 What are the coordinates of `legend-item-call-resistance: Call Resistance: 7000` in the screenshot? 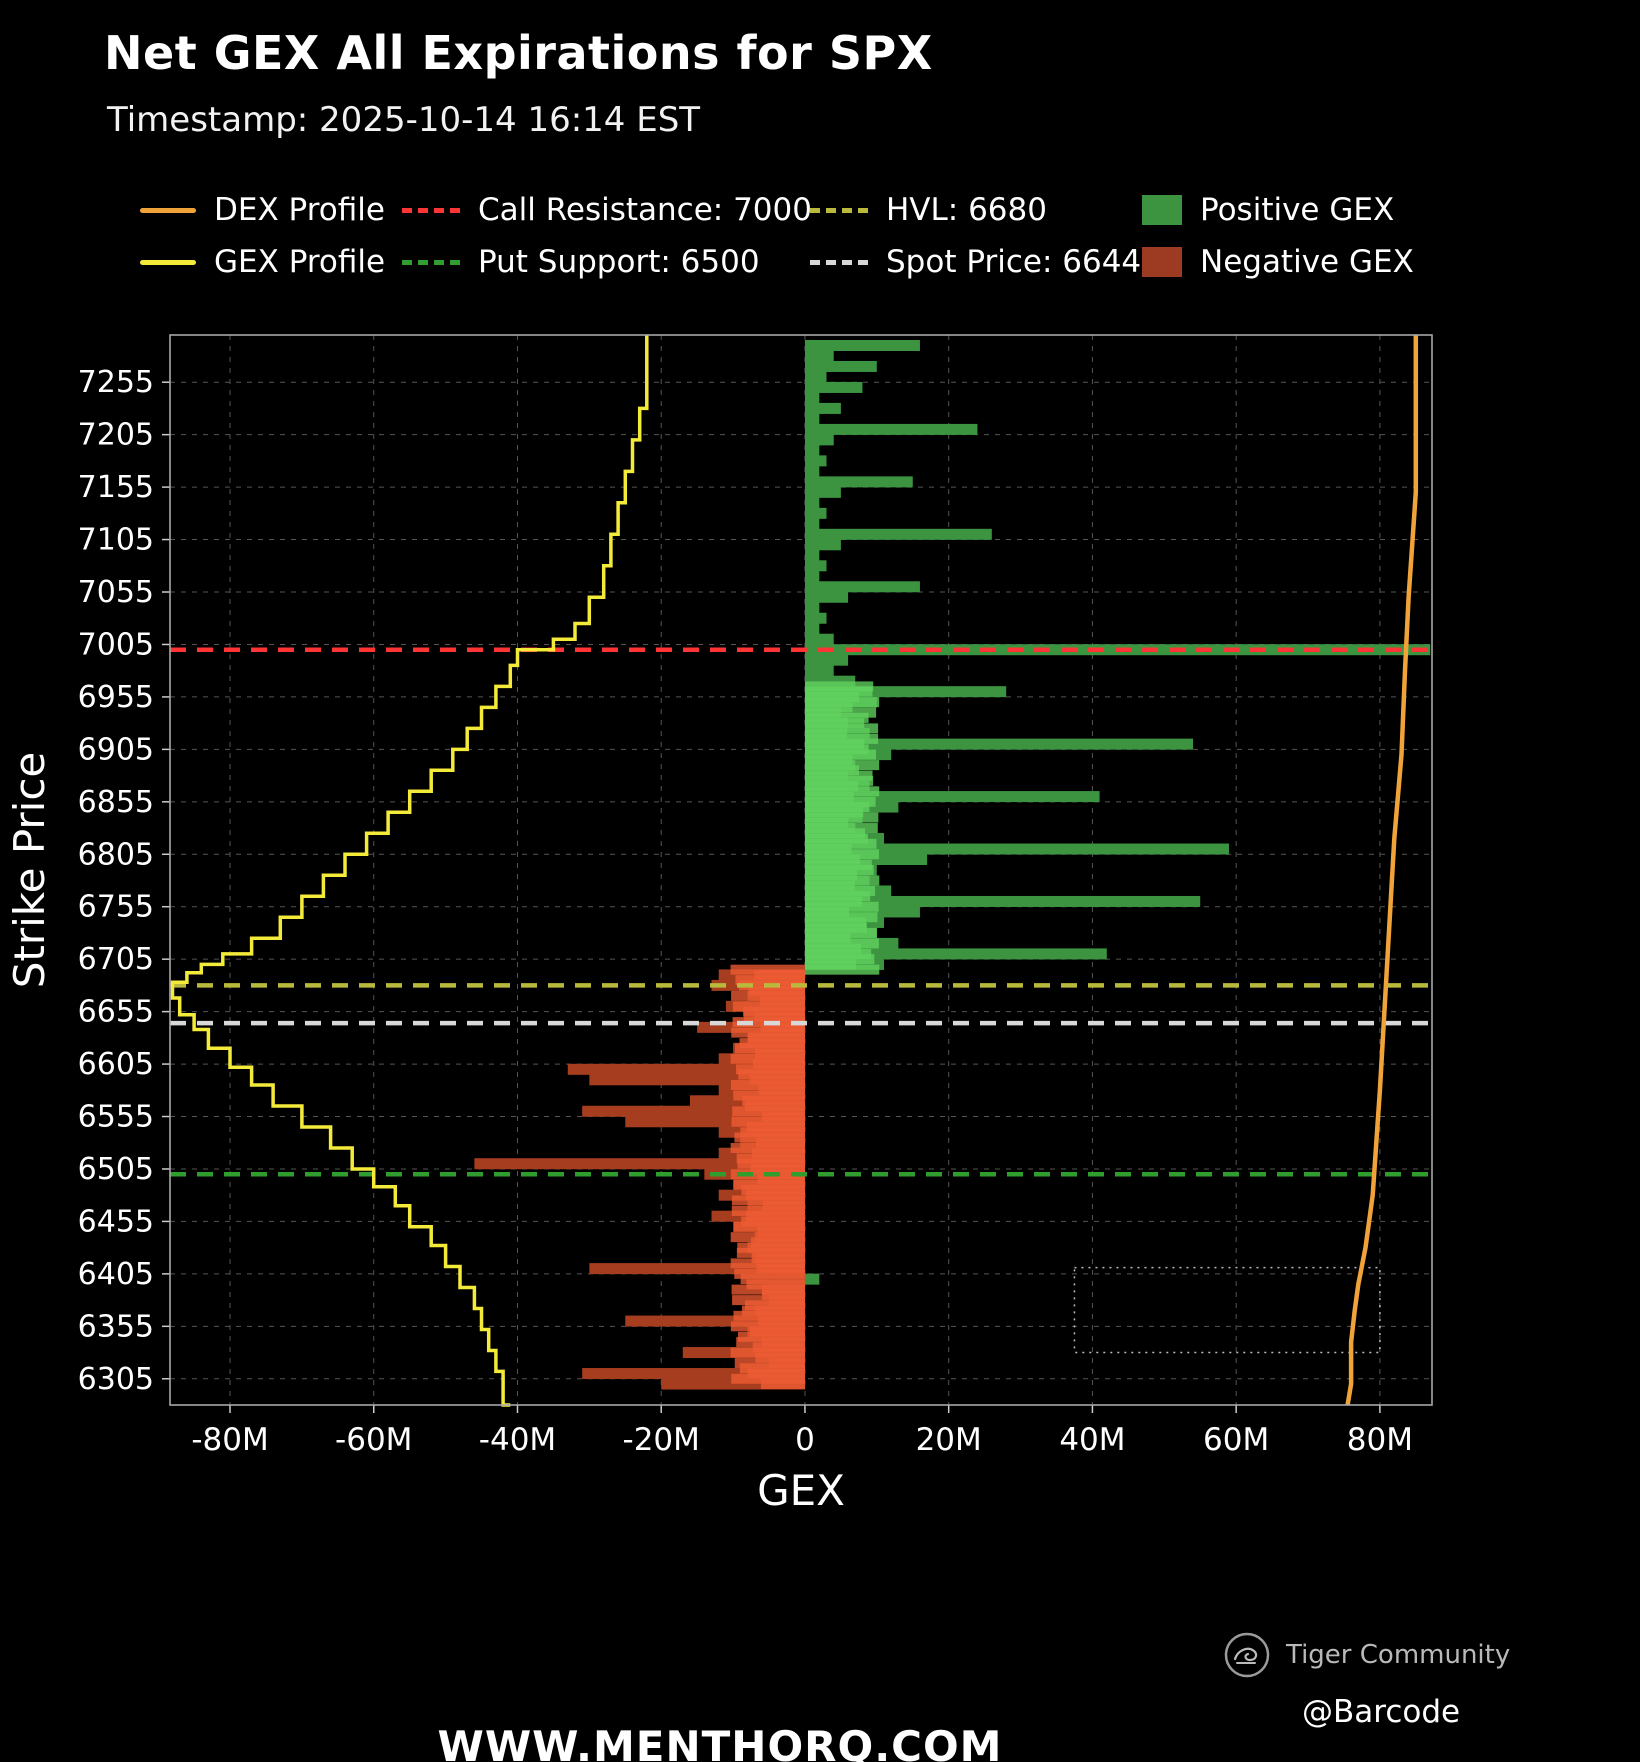 It's located at (607, 210).